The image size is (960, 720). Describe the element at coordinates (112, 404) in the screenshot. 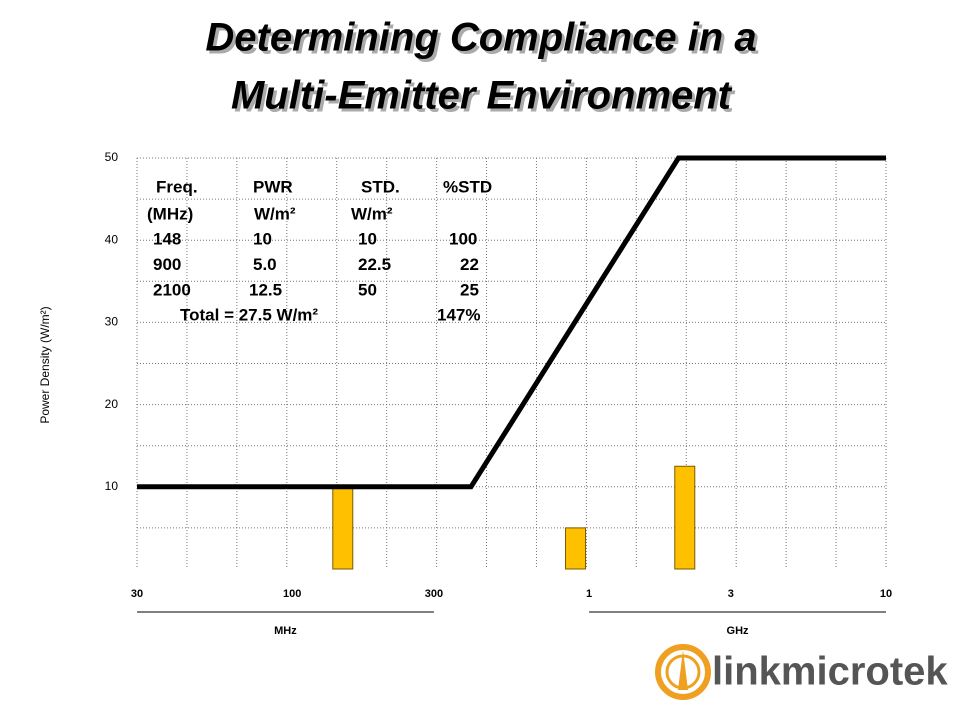

I see `y-tick-label: 20` at that location.